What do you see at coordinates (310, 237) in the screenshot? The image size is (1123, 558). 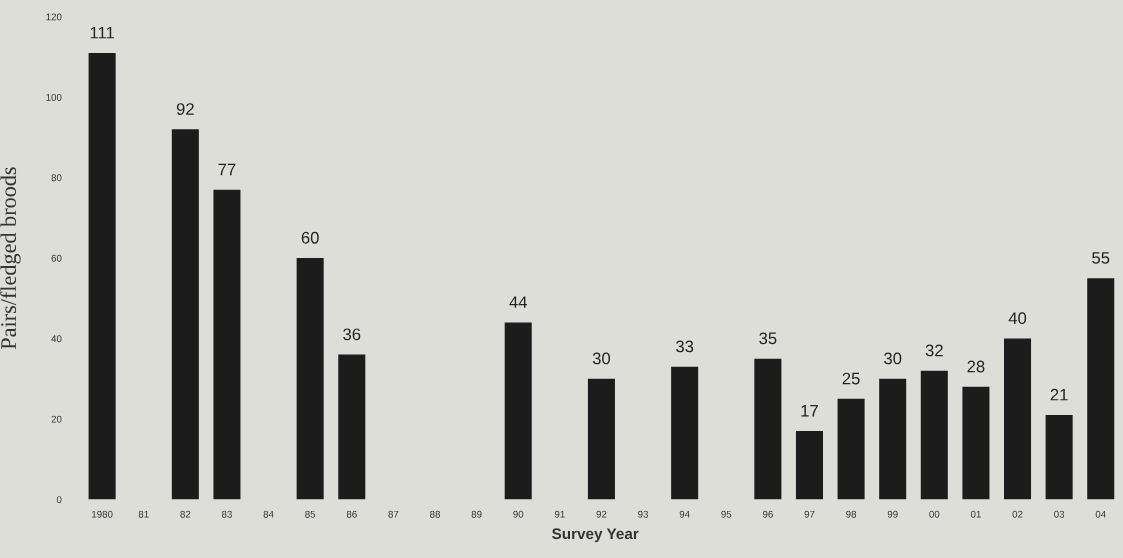 I see `data-label: 60` at bounding box center [310, 237].